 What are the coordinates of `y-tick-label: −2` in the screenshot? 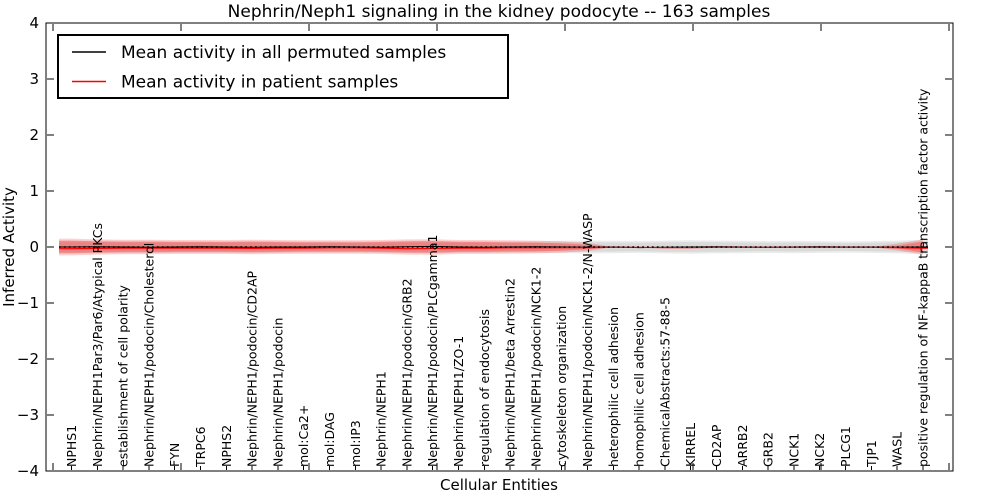 It's located at (28, 359).